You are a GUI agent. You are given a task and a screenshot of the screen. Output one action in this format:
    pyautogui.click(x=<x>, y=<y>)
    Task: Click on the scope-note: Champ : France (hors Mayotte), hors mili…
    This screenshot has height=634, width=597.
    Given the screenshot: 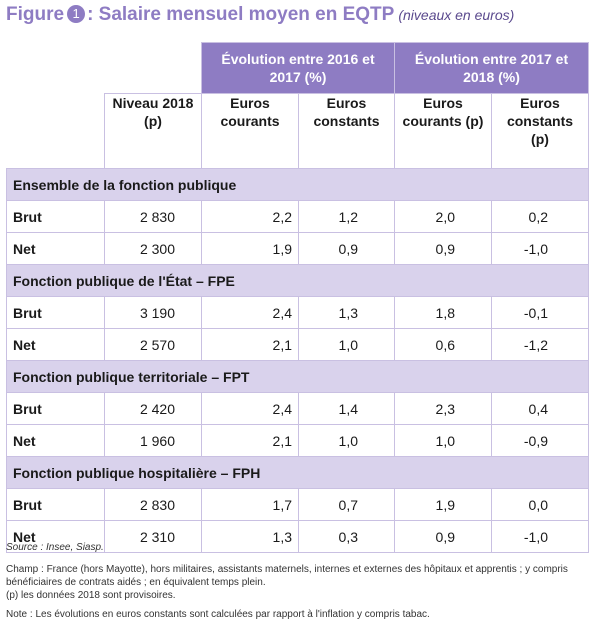 What is the action you would take?
    pyautogui.click(x=287, y=576)
    